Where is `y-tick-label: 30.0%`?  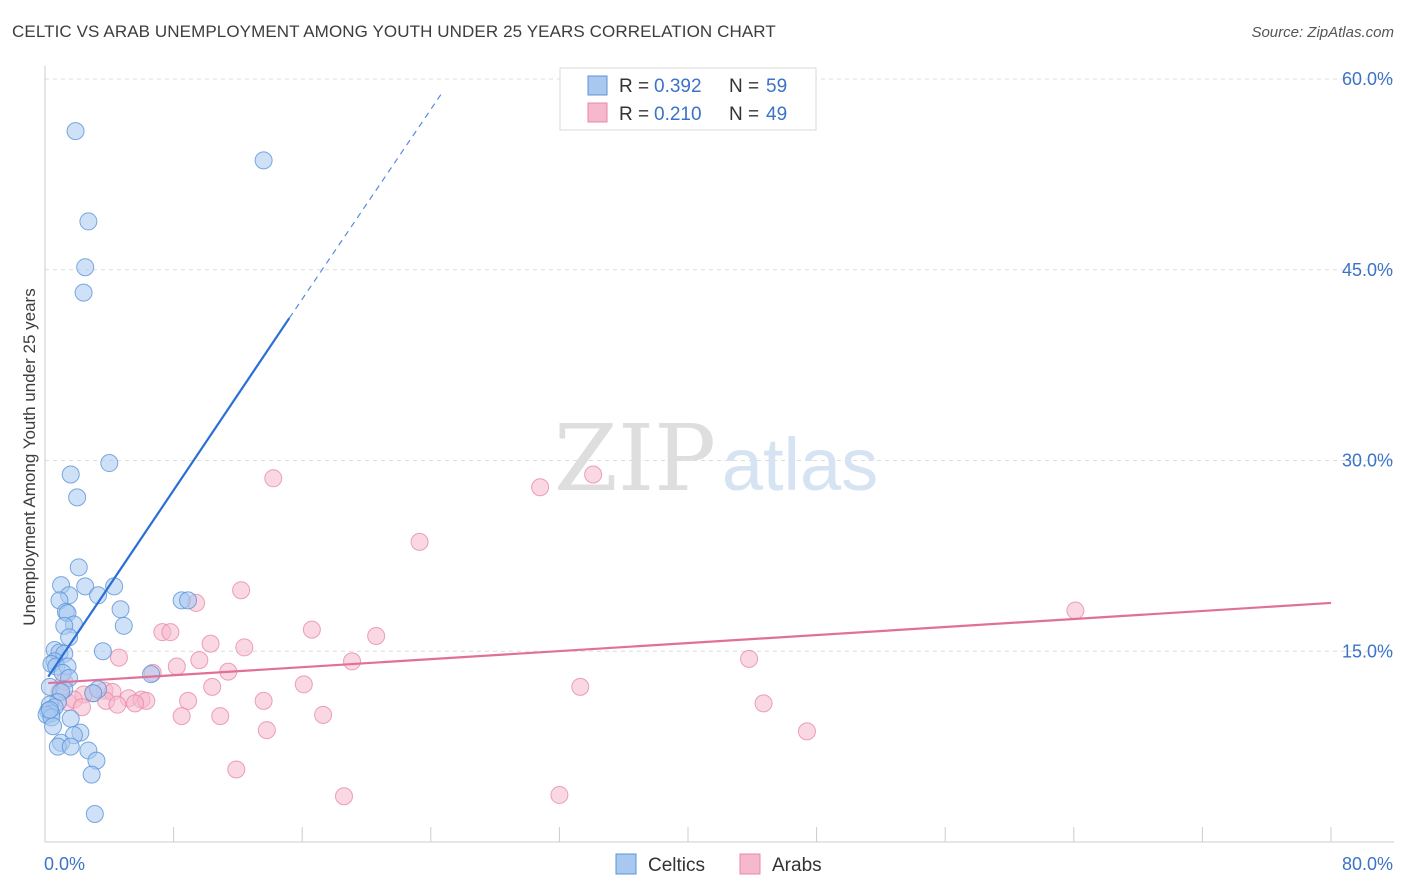 y-tick-label: 30.0% is located at coordinates (1367, 461).